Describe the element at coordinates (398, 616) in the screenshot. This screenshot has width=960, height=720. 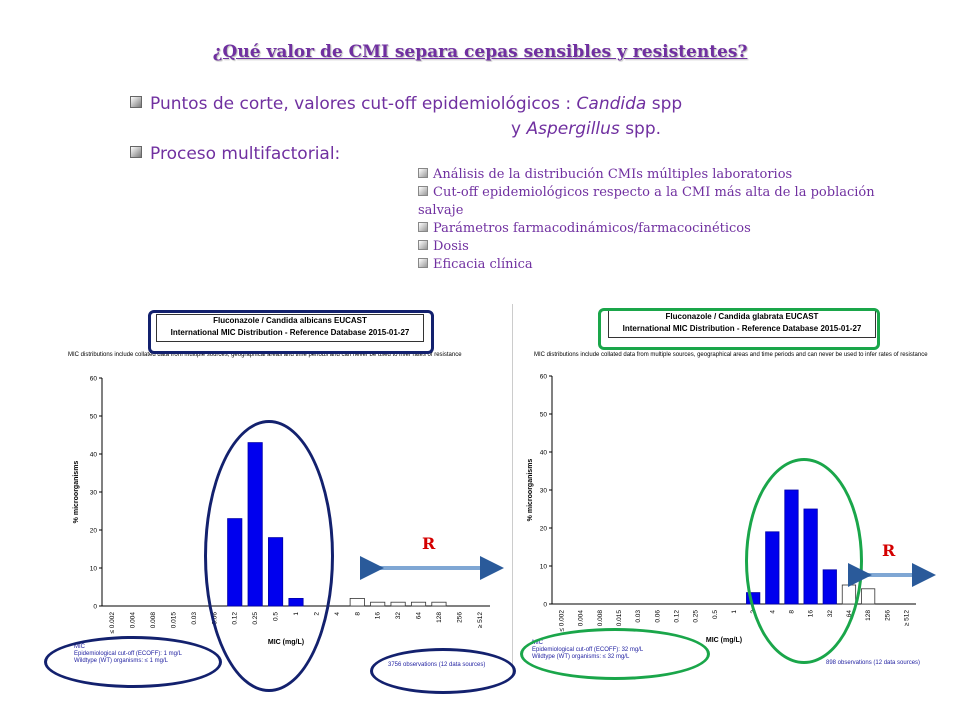
I see `x-tick-label: 32` at that location.